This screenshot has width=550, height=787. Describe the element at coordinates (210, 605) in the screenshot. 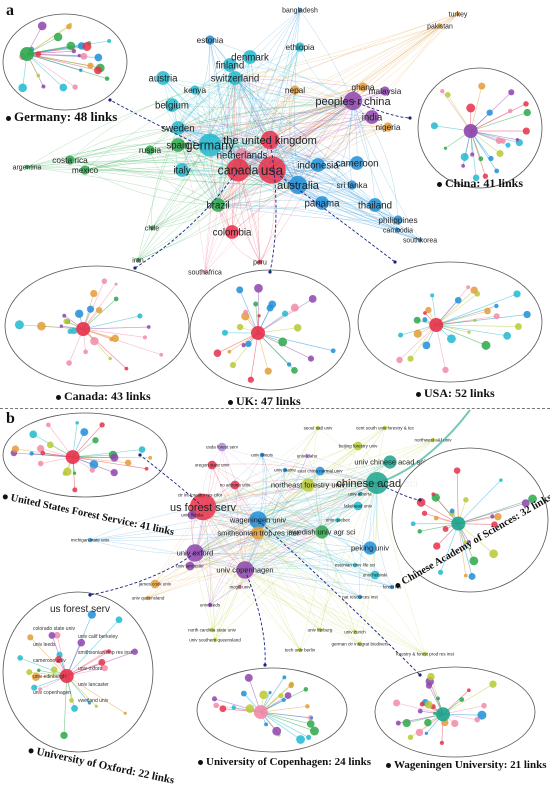

I see `institution-label-univ-leeds: univ leeds` at that location.